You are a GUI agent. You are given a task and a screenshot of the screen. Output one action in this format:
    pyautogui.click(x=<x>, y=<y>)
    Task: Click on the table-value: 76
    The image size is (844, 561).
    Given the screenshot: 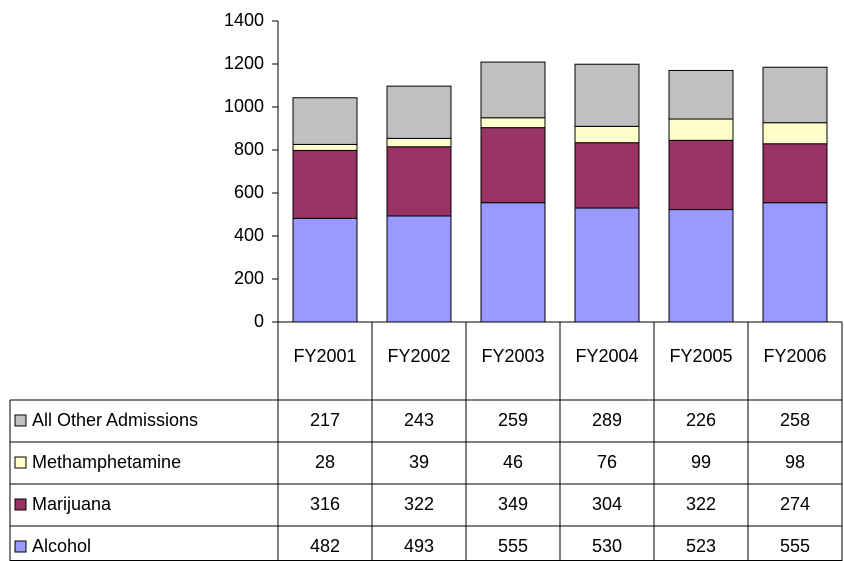 What is the action you would take?
    pyautogui.click(x=607, y=462)
    